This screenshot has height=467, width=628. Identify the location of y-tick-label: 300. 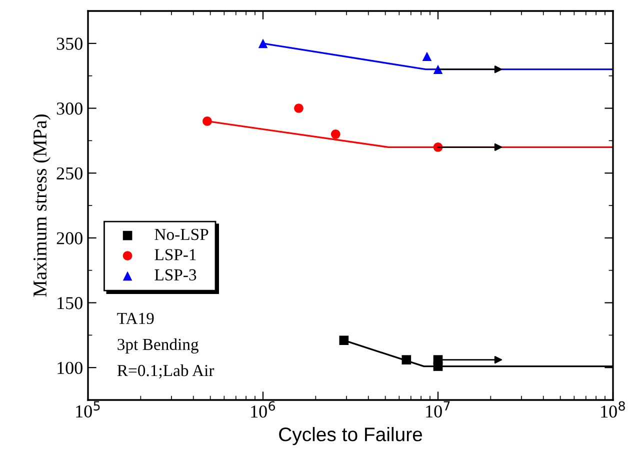
(69, 108).